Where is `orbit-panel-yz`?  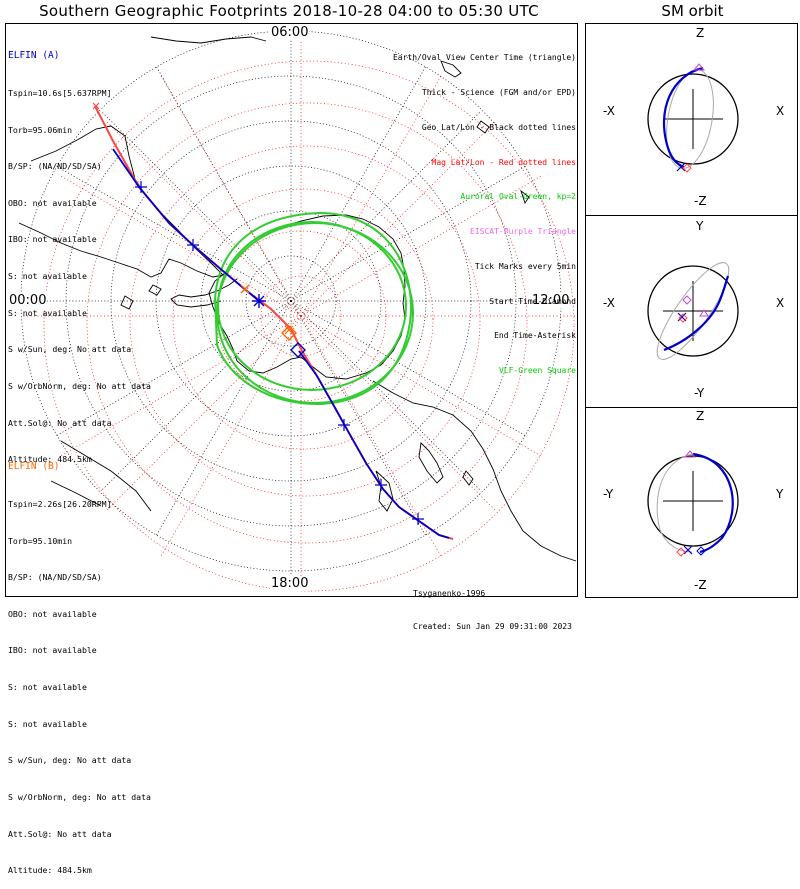 orbit-panel-yz is located at coordinates (691, 502).